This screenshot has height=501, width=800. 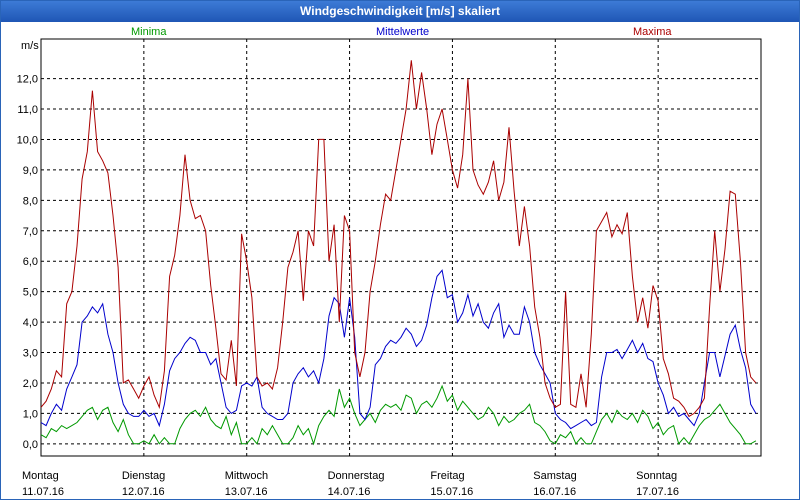 I want to click on x-tick-weekday: Dienstag, so click(x=143, y=476).